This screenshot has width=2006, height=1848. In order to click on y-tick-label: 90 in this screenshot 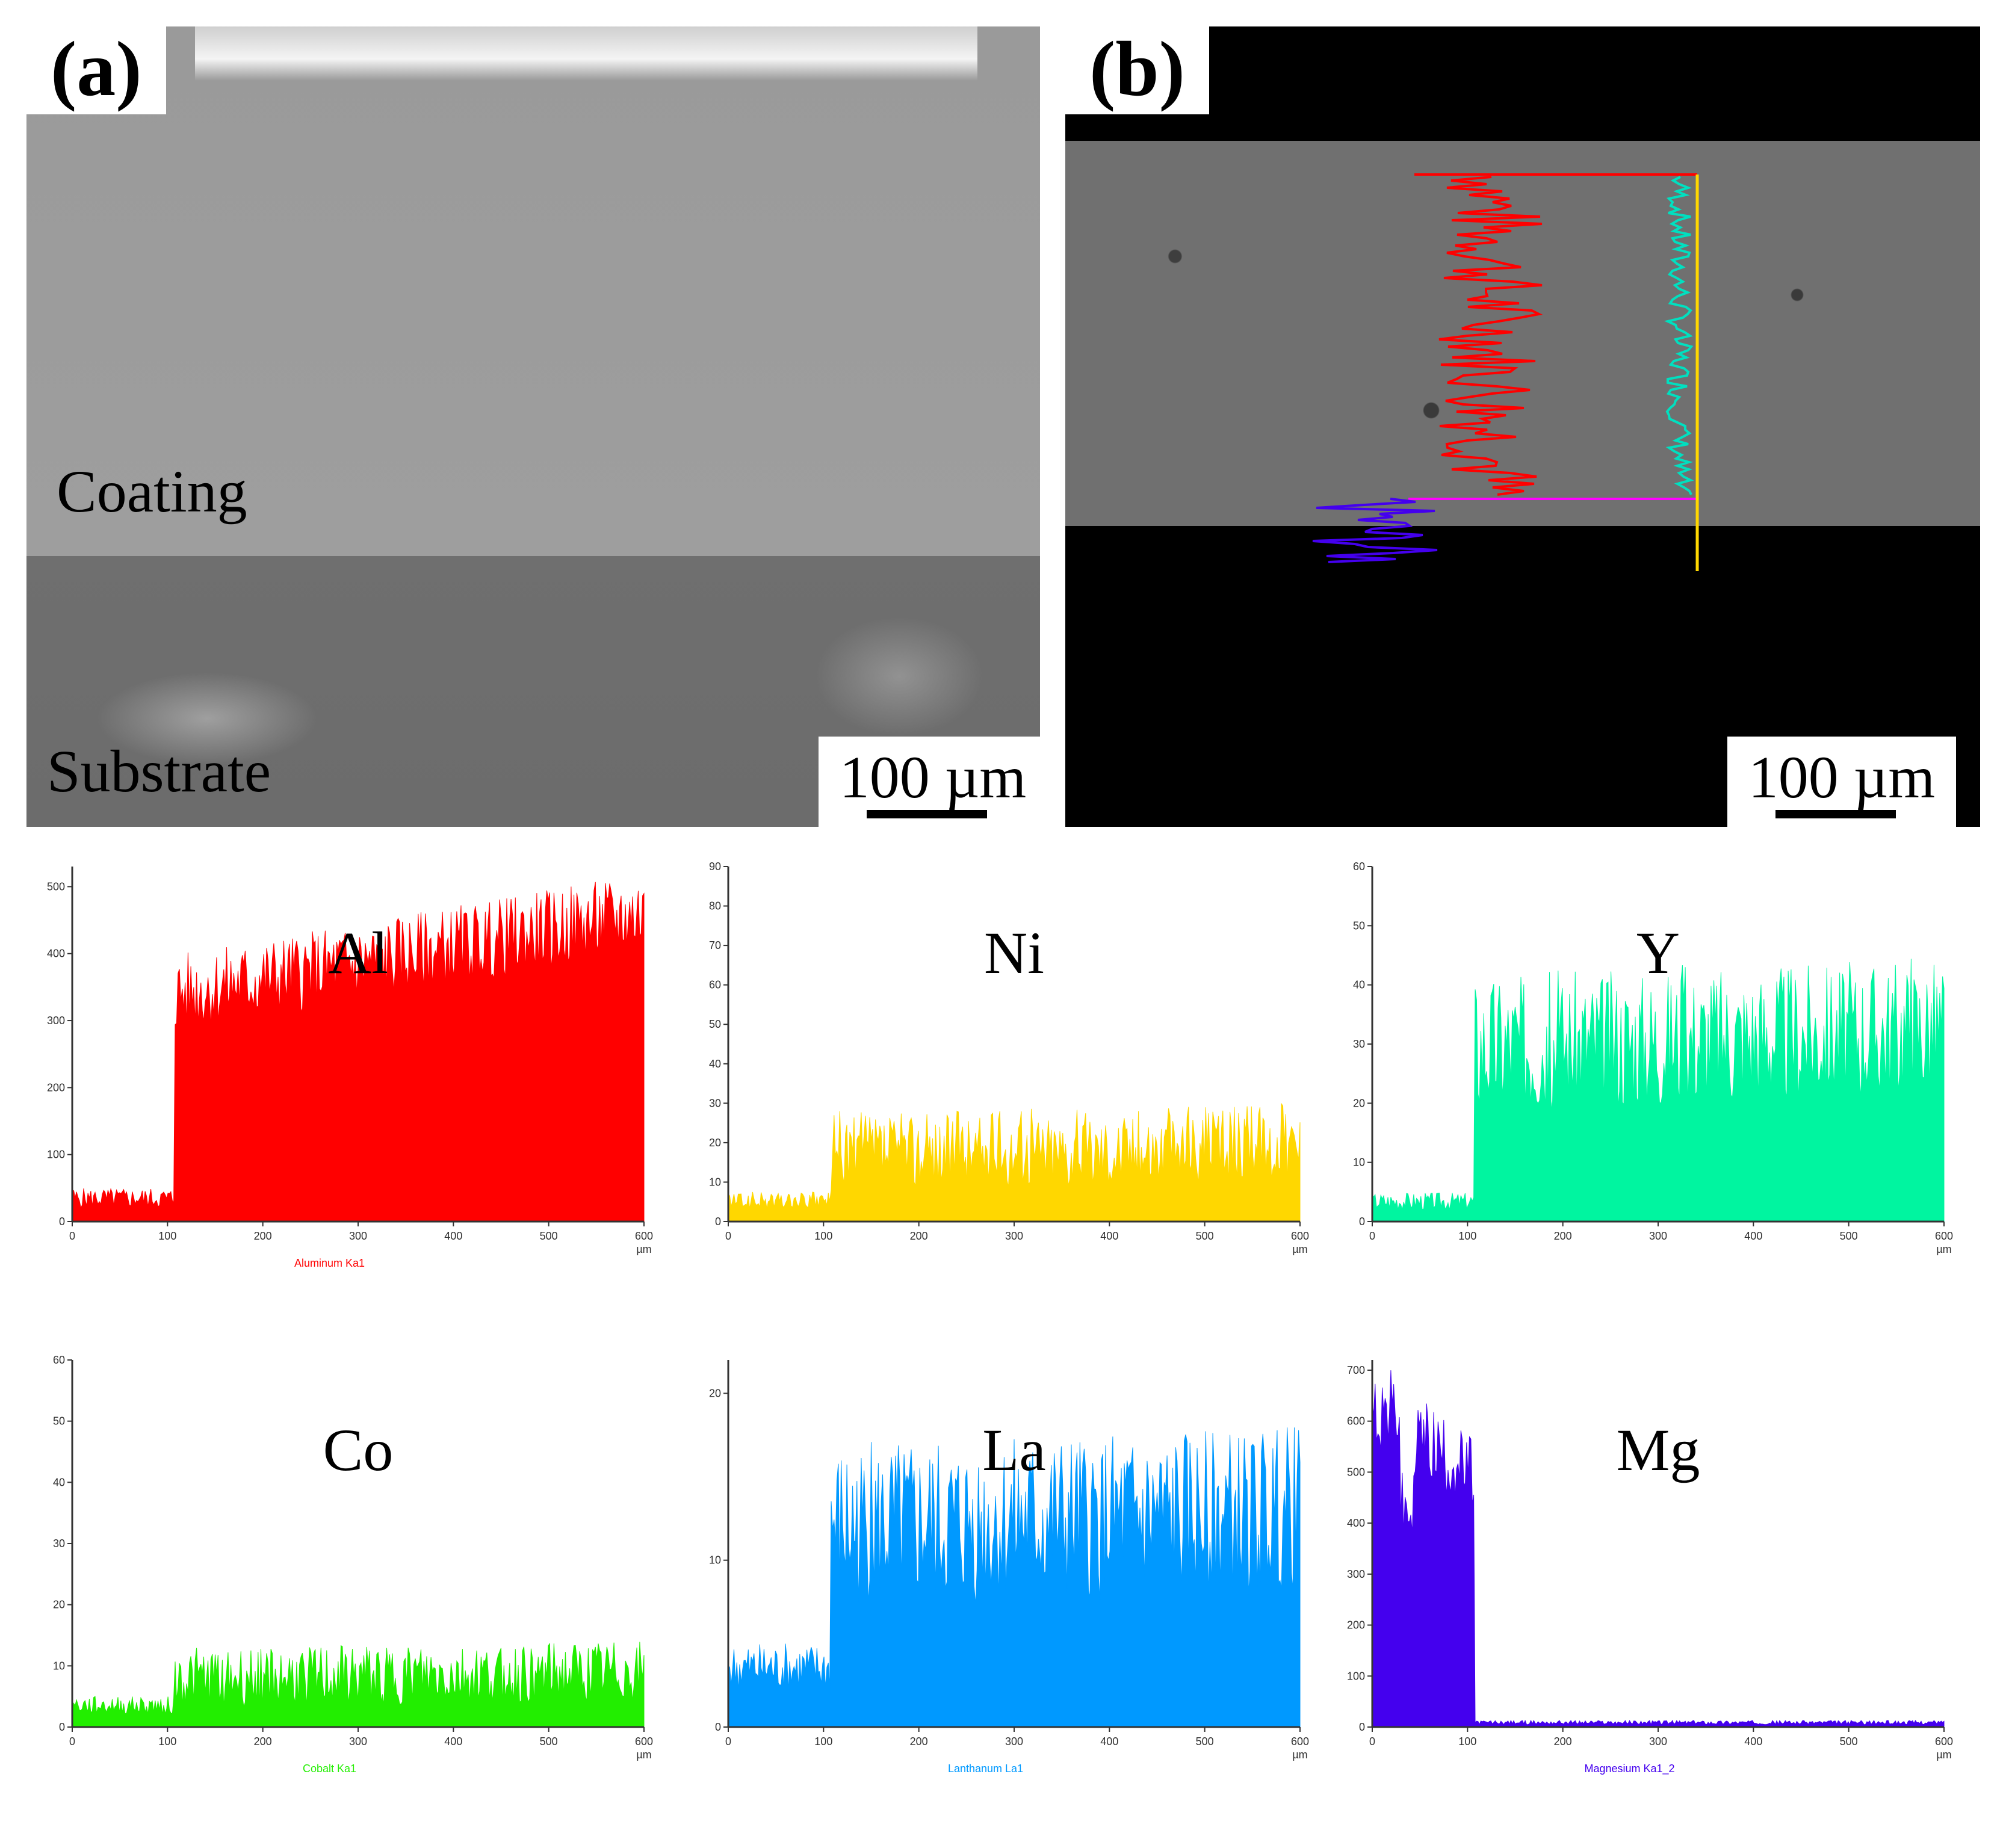, I will do `click(715, 867)`.